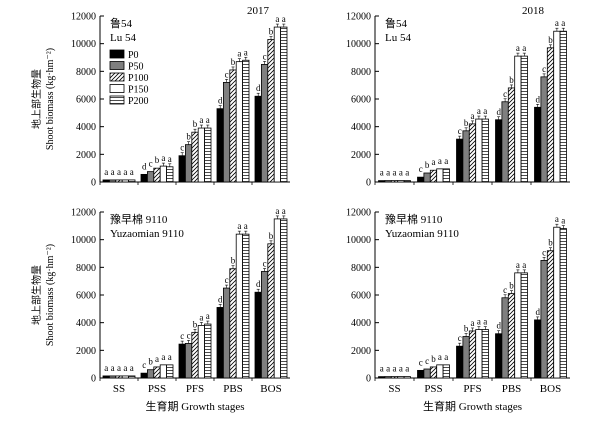  I want to click on x-tick-label: BOS, so click(550, 389).